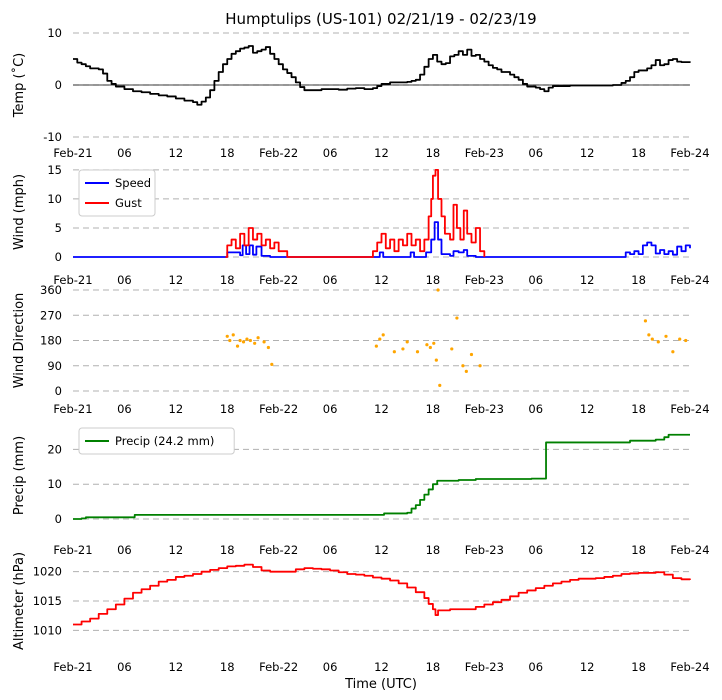 This screenshot has width=722, height=700. Describe the element at coordinates (227, 153) in the screenshot. I see `x-tick-label-temp-3: 18` at that location.